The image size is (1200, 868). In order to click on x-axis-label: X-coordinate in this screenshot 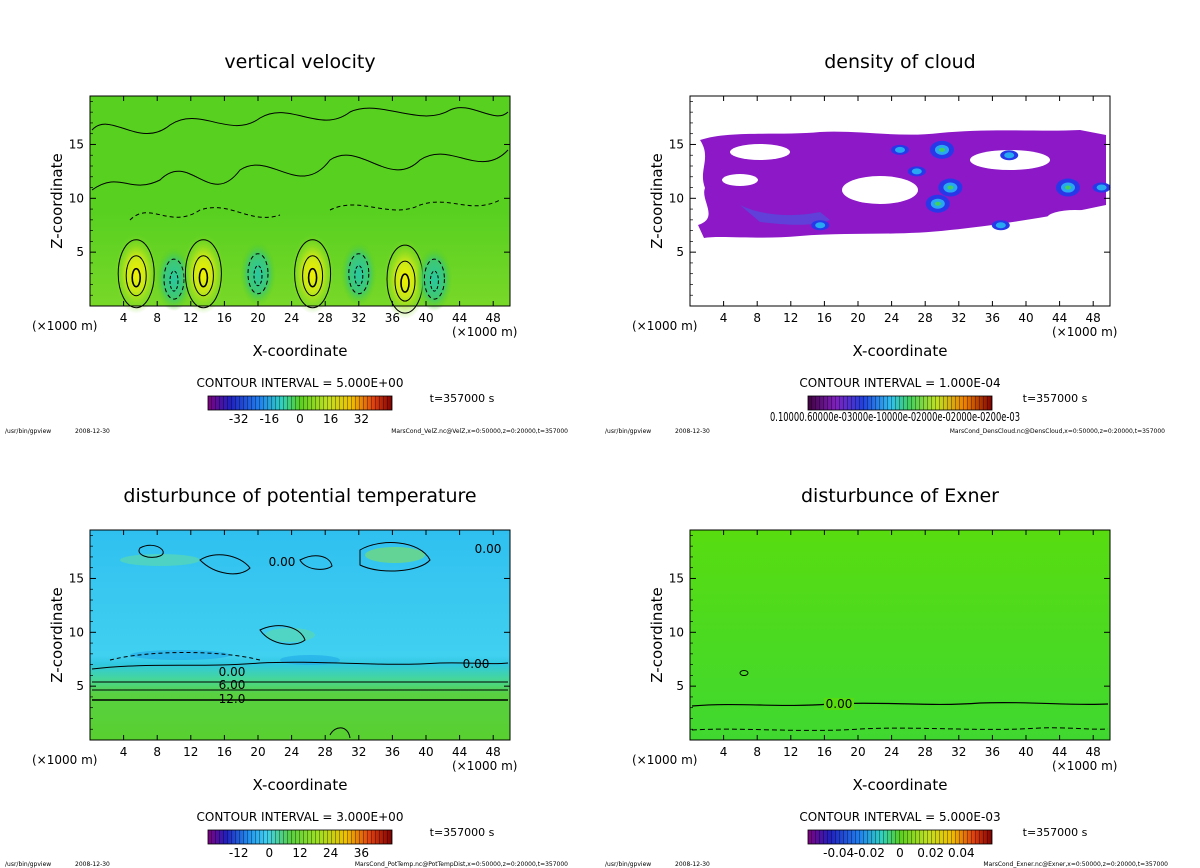, I will do `click(900, 351)`.